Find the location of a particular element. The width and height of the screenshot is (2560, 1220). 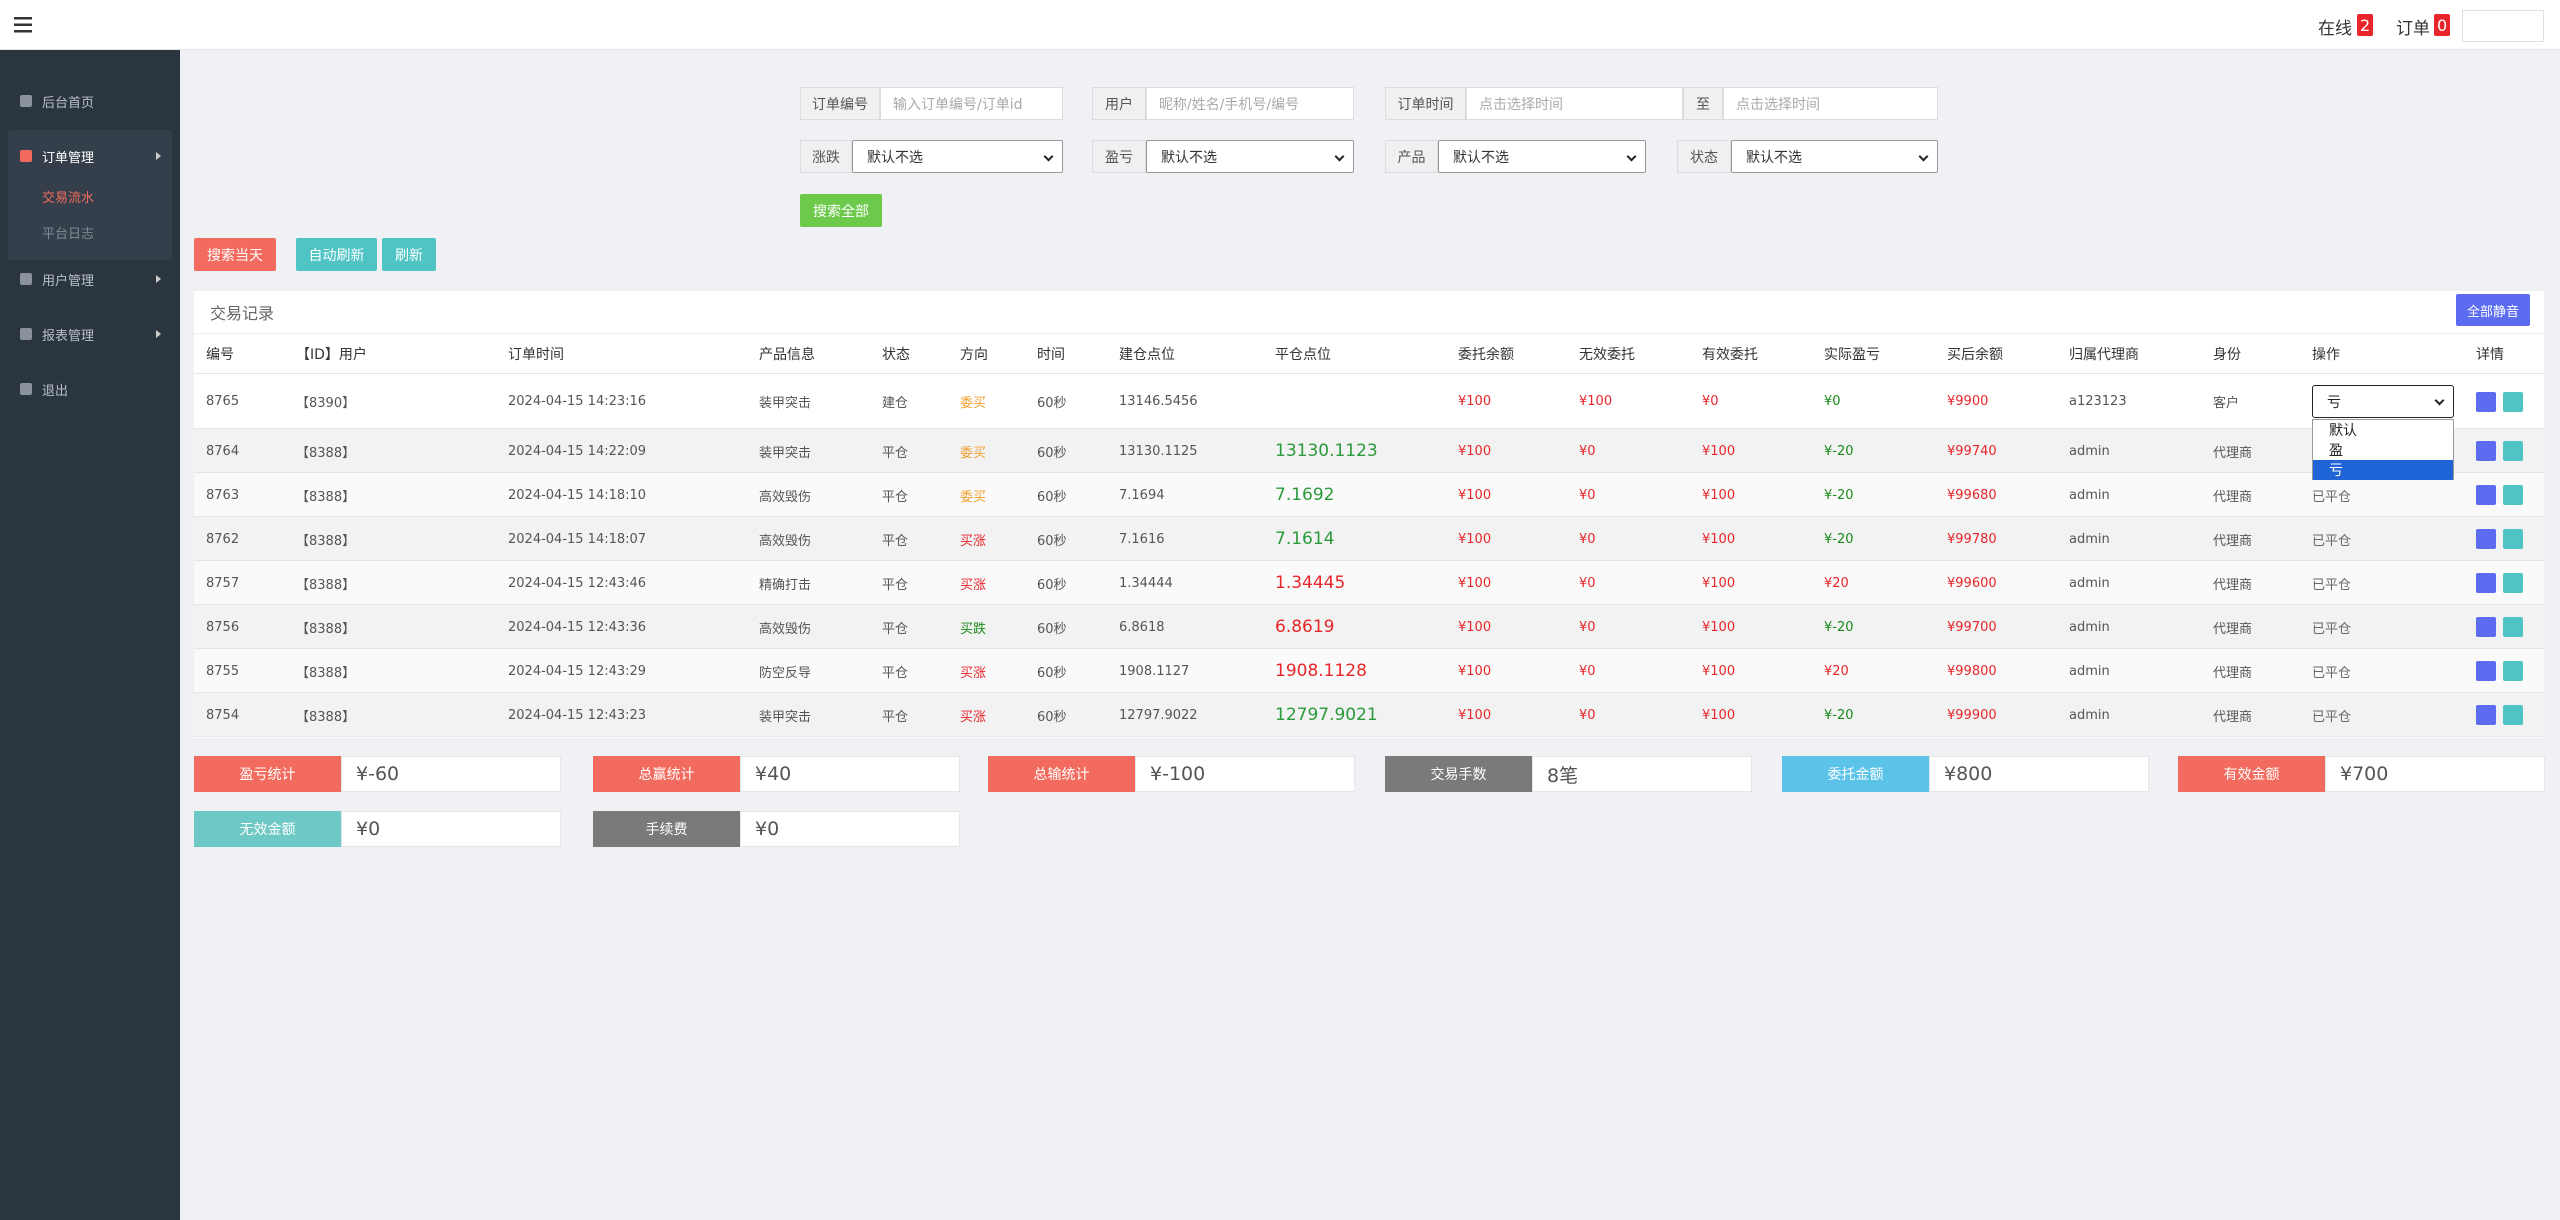

sidebar-subitem: 交易流水 is located at coordinates (68, 198).